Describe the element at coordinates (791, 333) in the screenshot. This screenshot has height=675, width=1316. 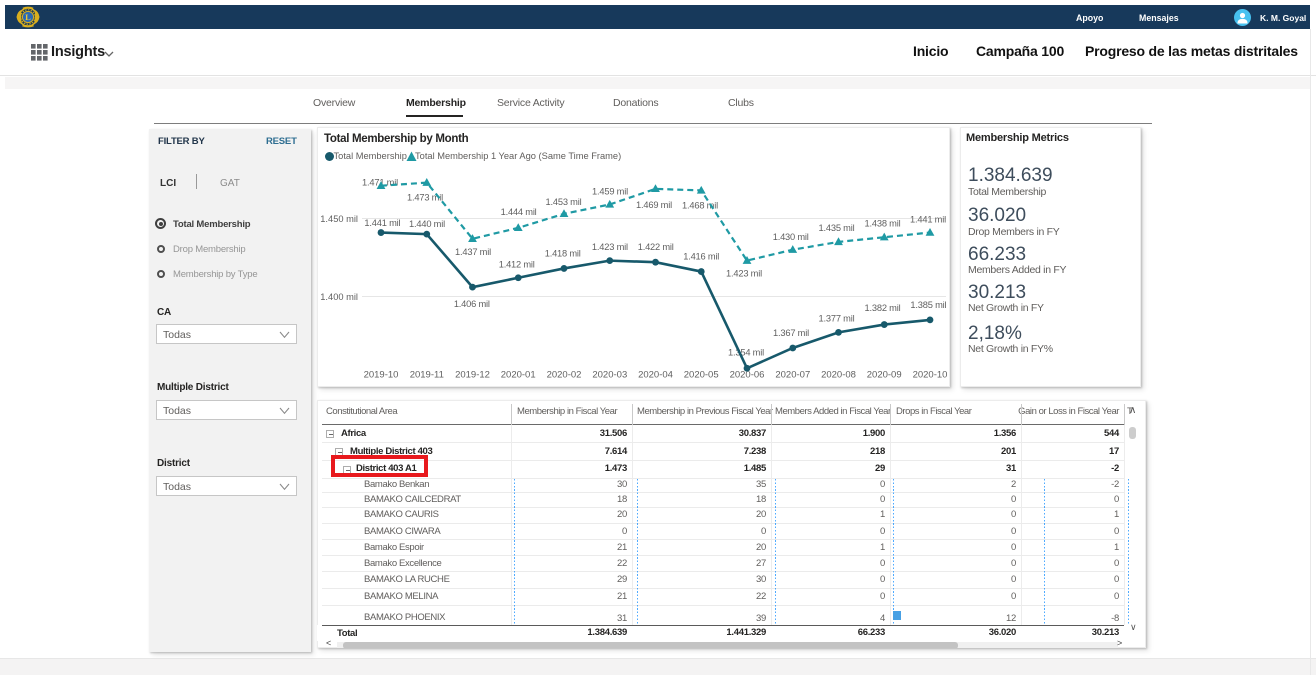
I see `svg-text: 1.367 mil` at that location.